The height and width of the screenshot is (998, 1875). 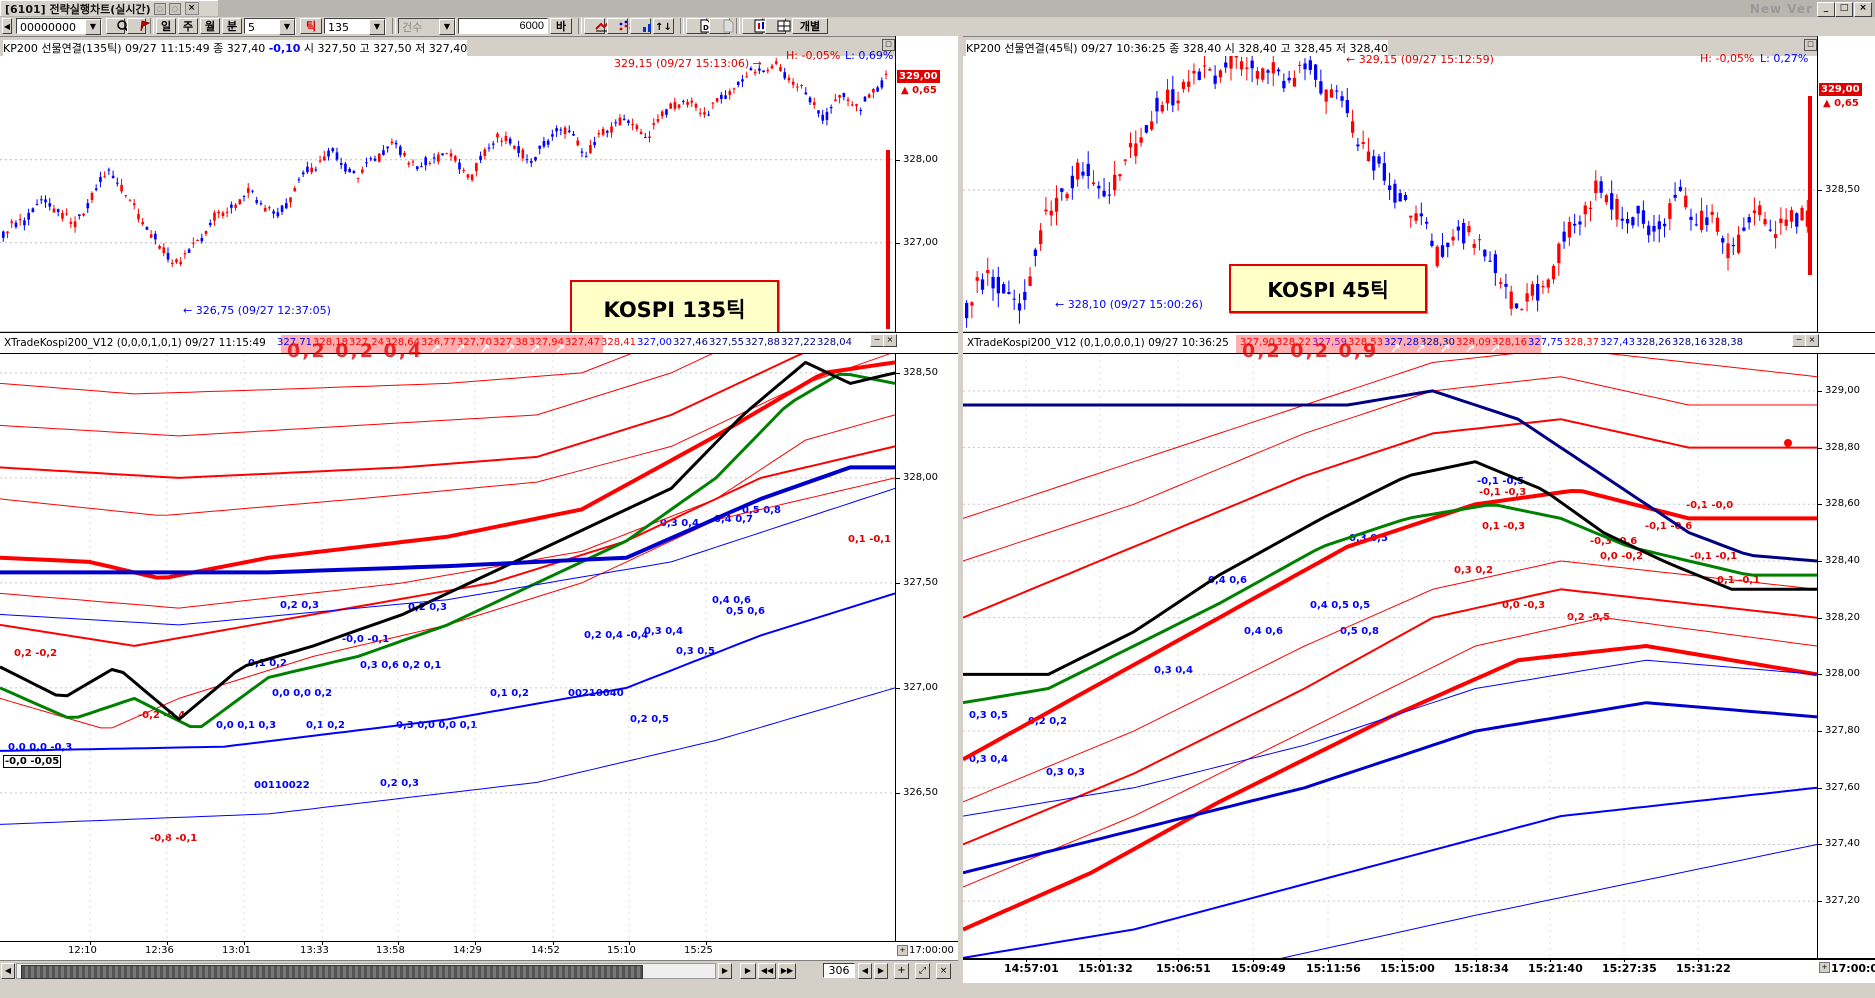 I want to click on tick-button: 틱, so click(x=311, y=26).